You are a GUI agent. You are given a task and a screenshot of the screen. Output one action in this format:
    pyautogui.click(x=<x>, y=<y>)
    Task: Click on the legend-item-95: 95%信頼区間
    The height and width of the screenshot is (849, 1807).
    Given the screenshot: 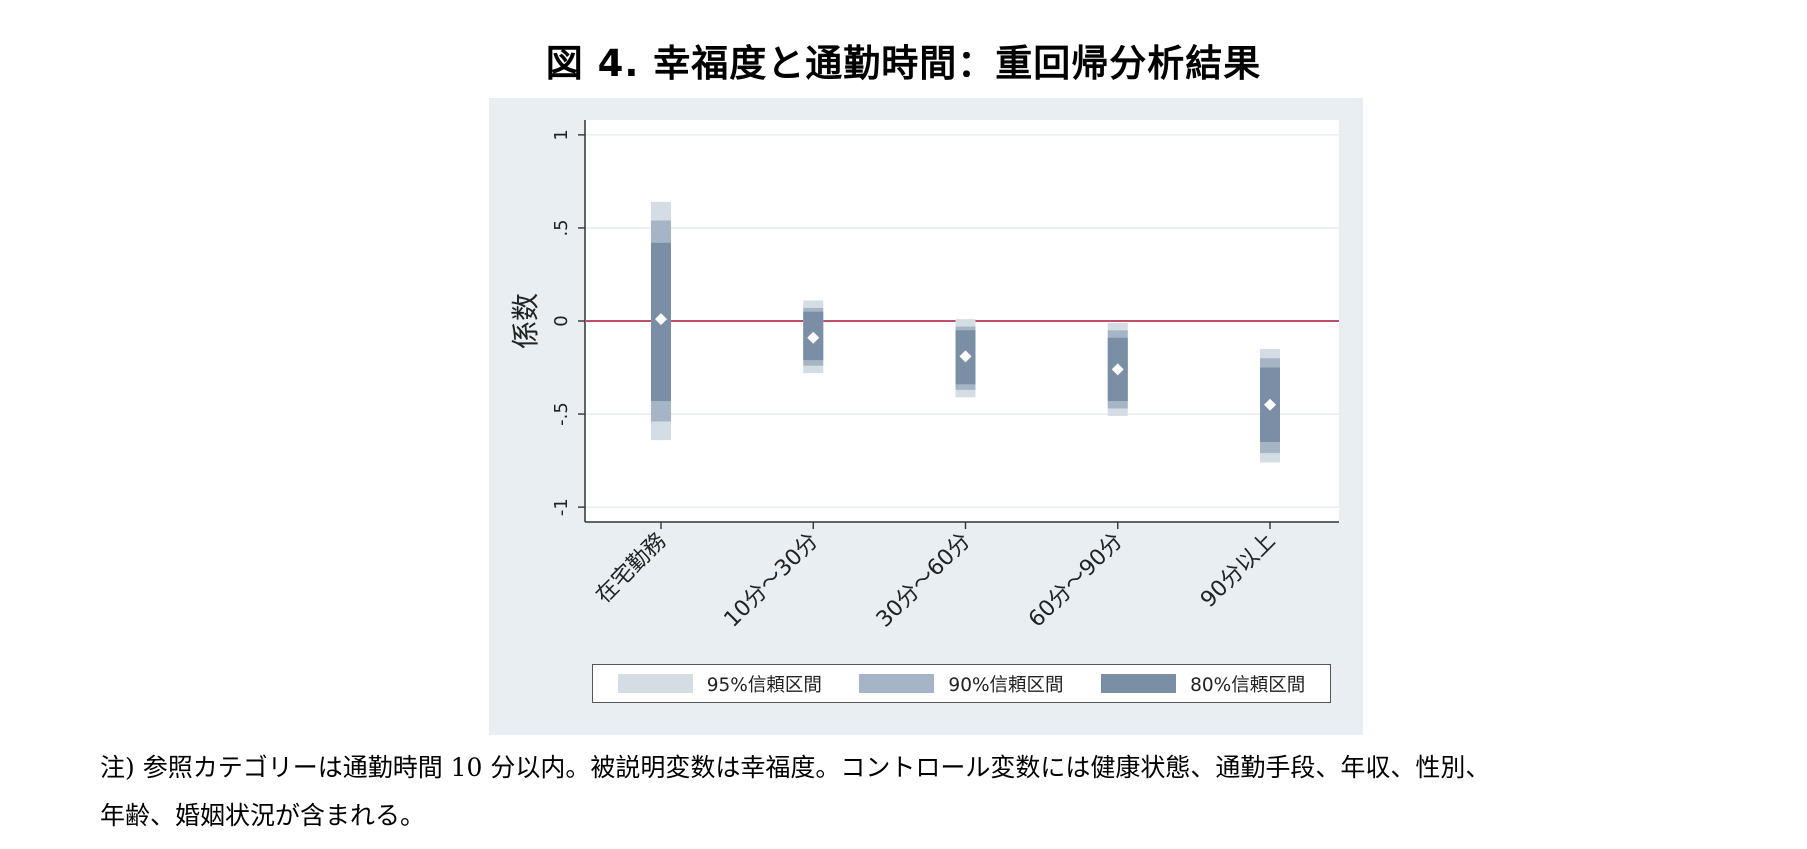 What is the action you would take?
    pyautogui.click(x=719, y=684)
    